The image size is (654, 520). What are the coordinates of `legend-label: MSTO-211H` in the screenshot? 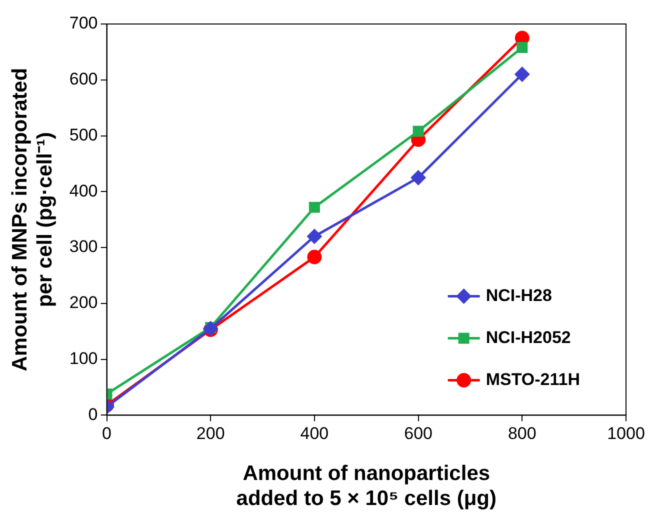 It's located at (533, 379).